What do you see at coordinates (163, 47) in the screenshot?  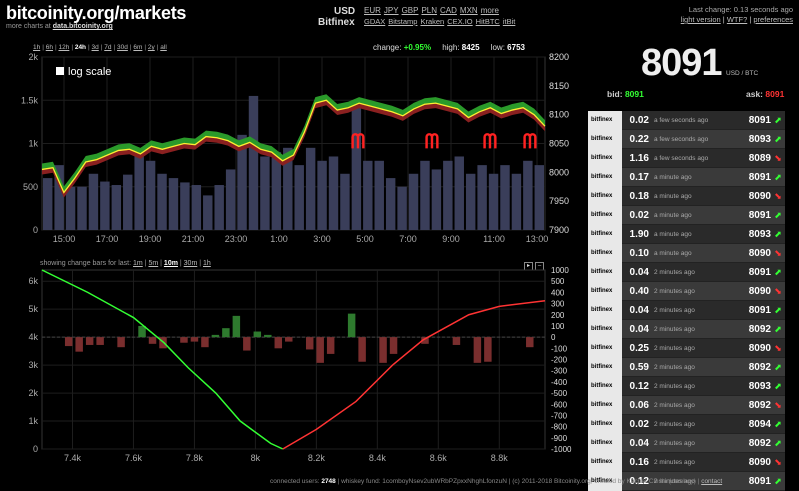 I see `timeframe-all: all` at bounding box center [163, 47].